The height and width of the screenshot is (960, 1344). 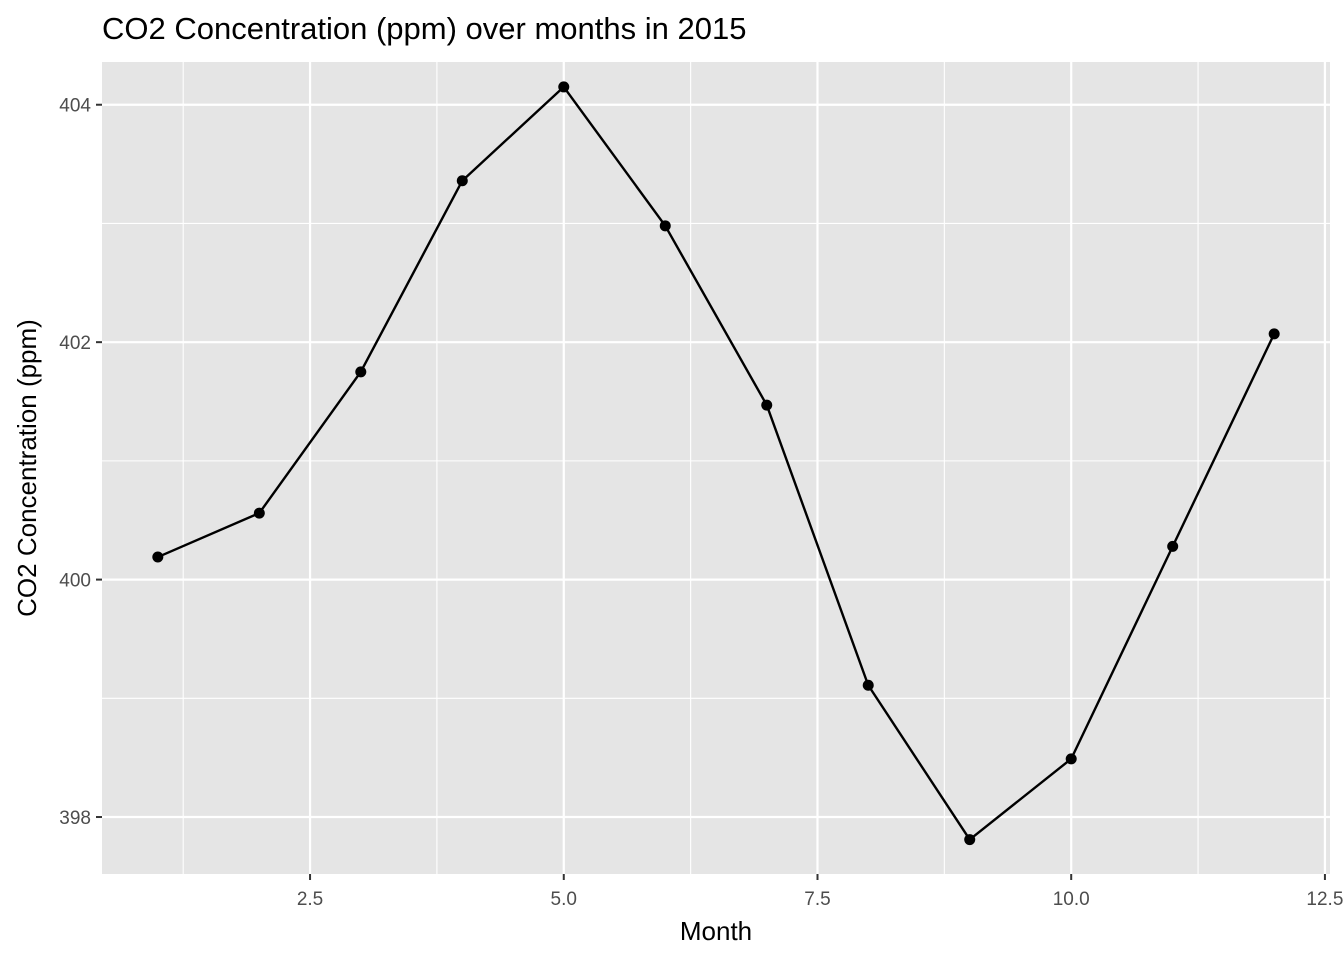 What do you see at coordinates (817, 899) in the screenshot?
I see `x-tick-label: 7.5` at bounding box center [817, 899].